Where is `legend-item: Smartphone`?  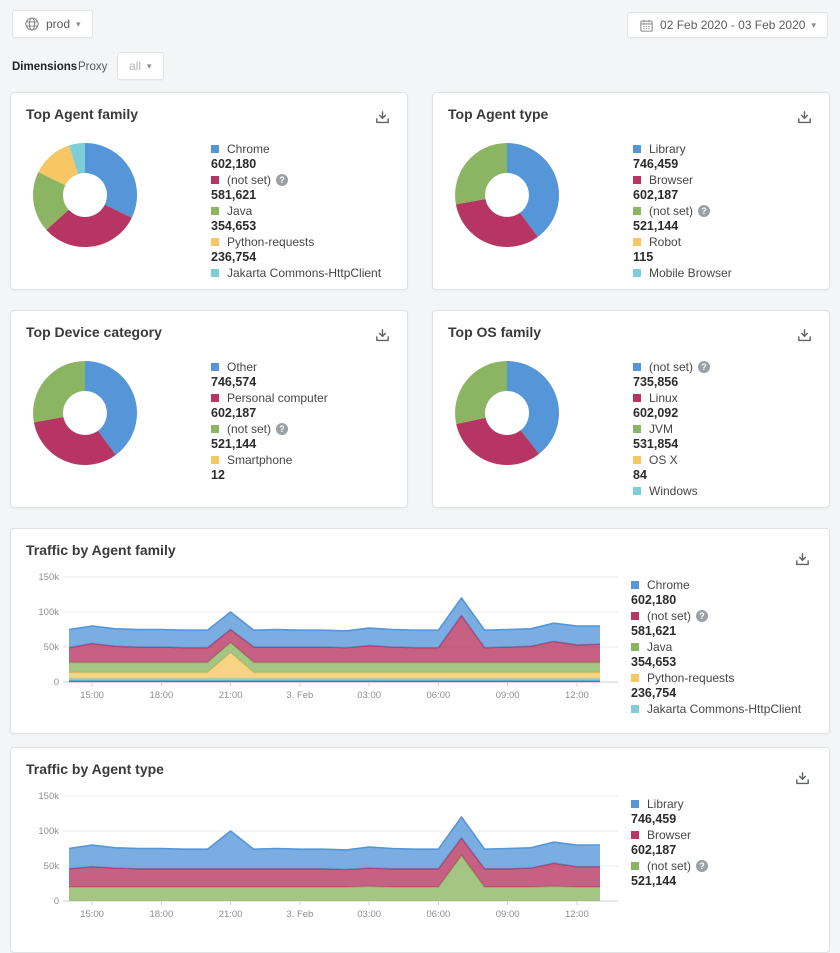
legend-item: Smartphone is located at coordinates (311, 460).